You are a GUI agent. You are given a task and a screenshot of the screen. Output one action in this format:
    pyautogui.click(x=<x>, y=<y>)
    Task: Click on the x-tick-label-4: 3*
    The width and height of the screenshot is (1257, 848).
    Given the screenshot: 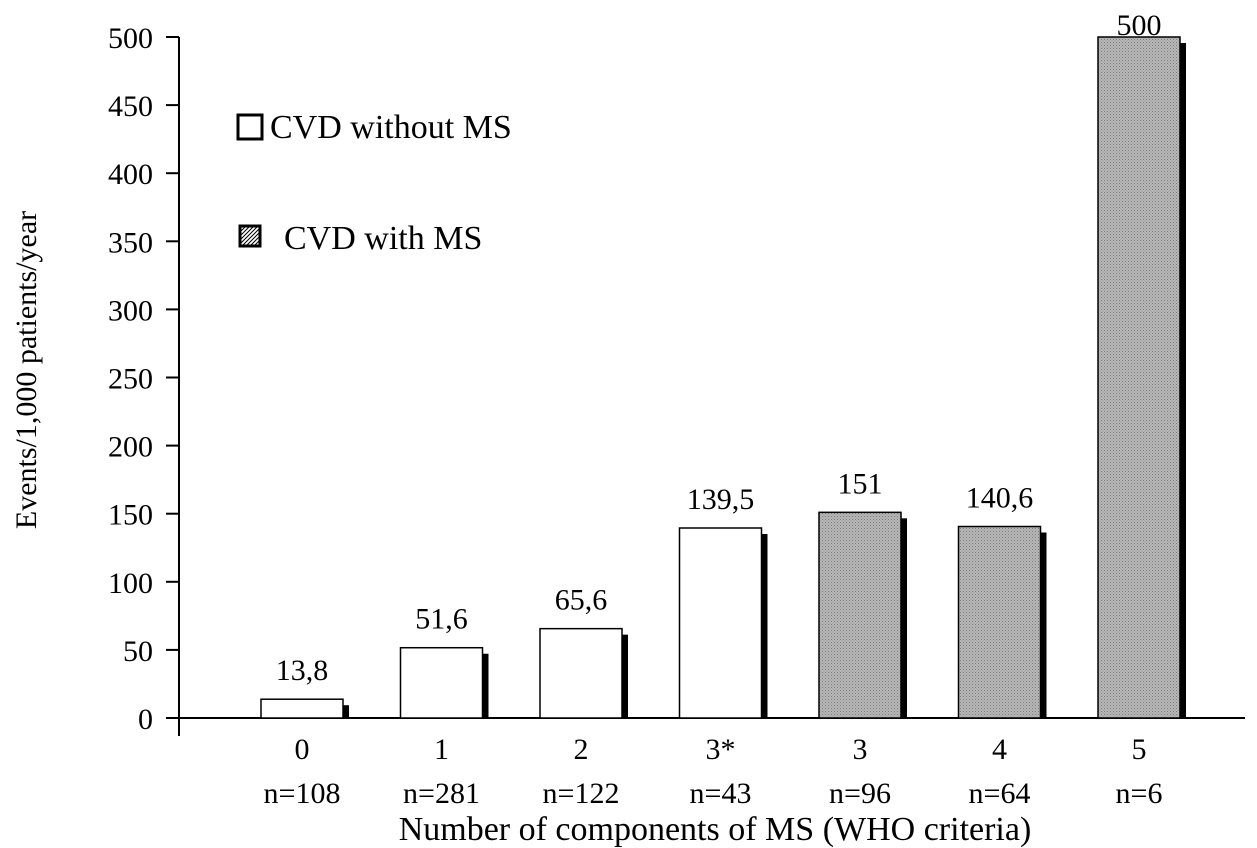 What is the action you would take?
    pyautogui.click(x=721, y=749)
    